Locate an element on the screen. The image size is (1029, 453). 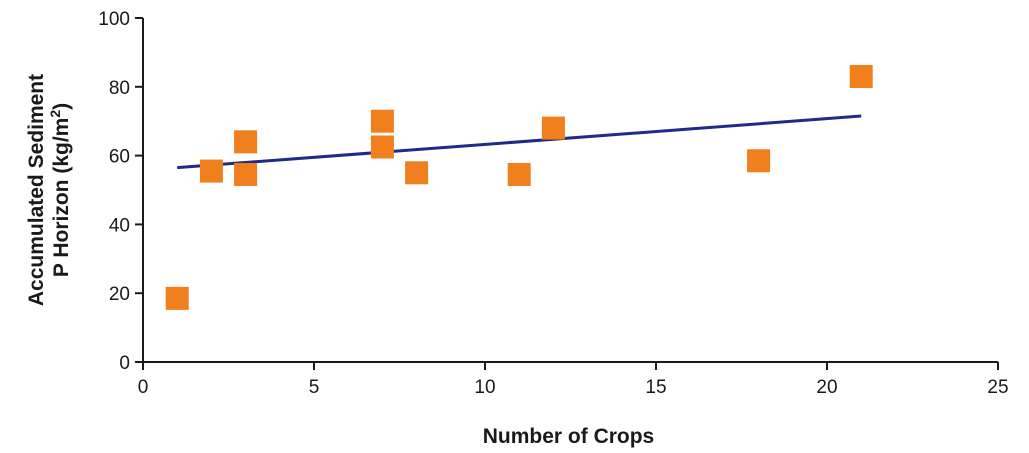
y-tick-label: 80 is located at coordinates (119, 88).